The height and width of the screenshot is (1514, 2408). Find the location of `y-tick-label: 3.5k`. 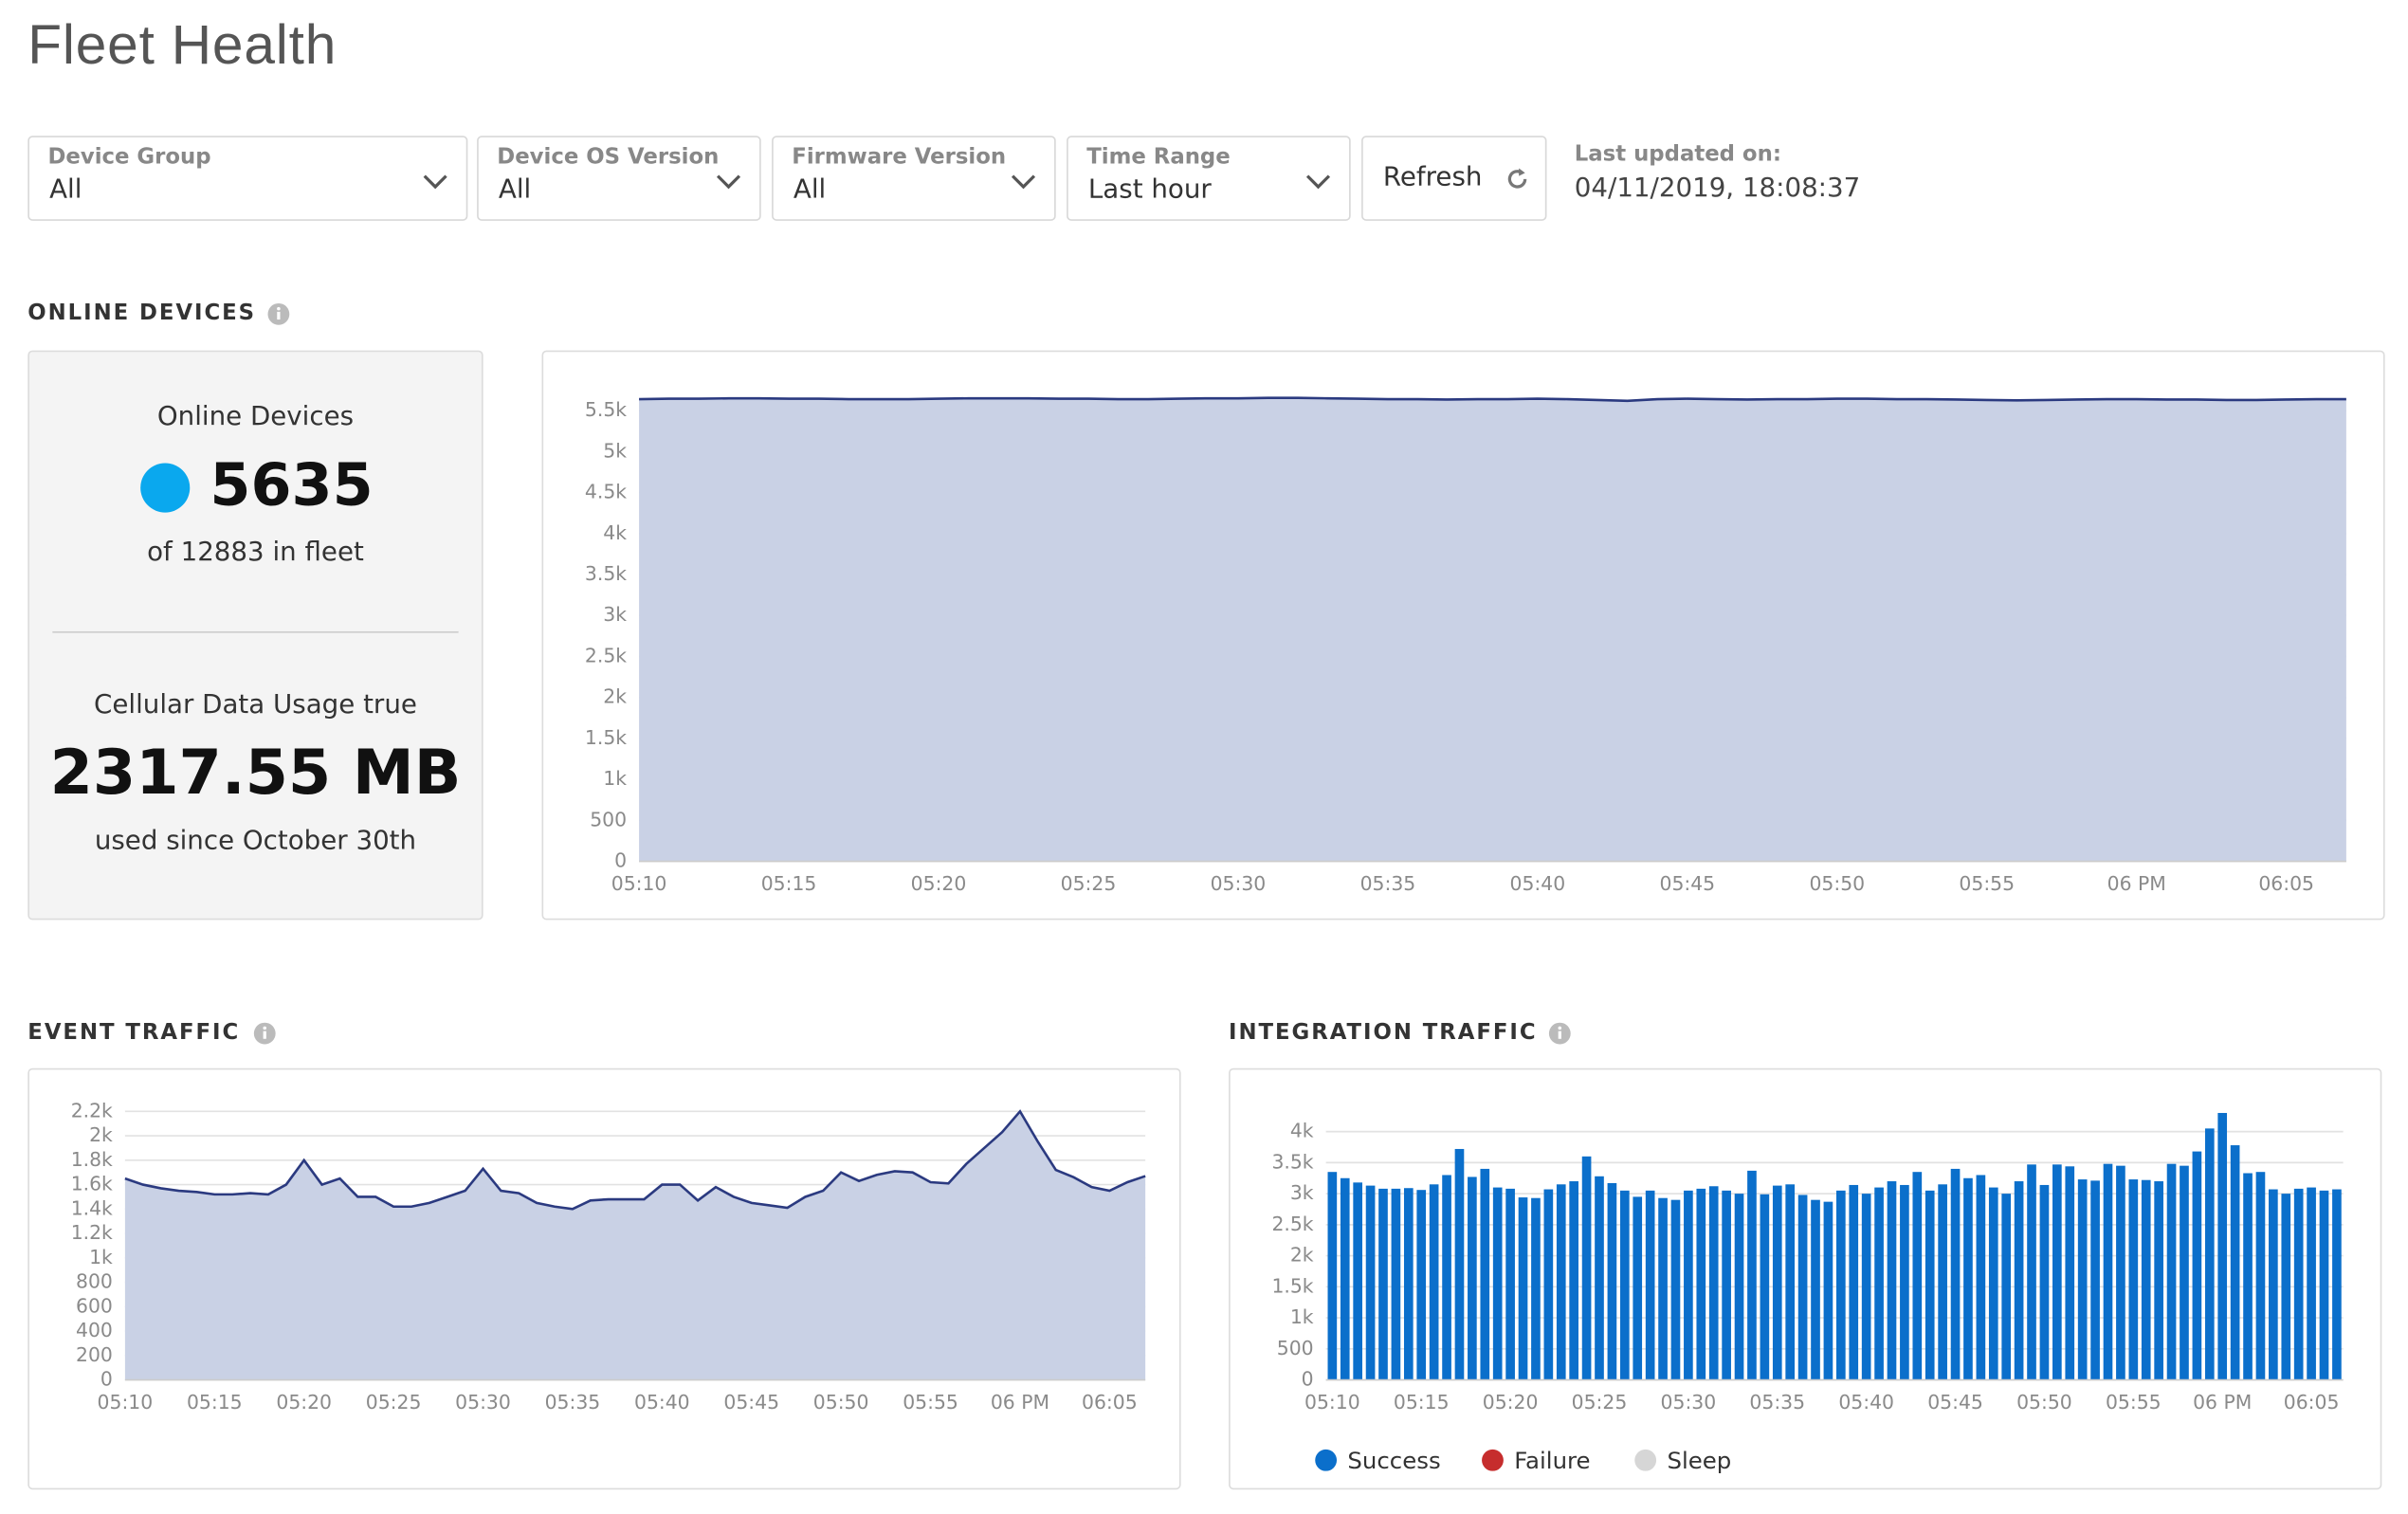

y-tick-label: 3.5k is located at coordinates (606, 573).